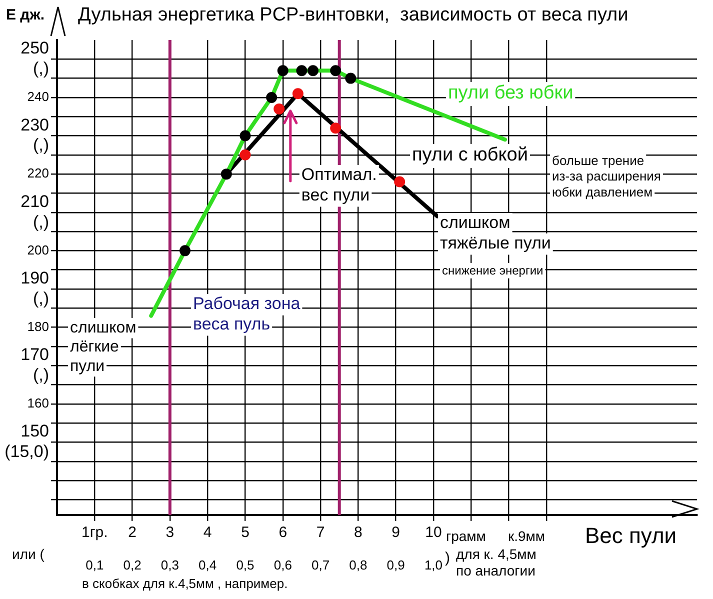  Describe the element at coordinates (95, 564) in the screenshot. I see `x2-tick-label: 0,1` at that location.